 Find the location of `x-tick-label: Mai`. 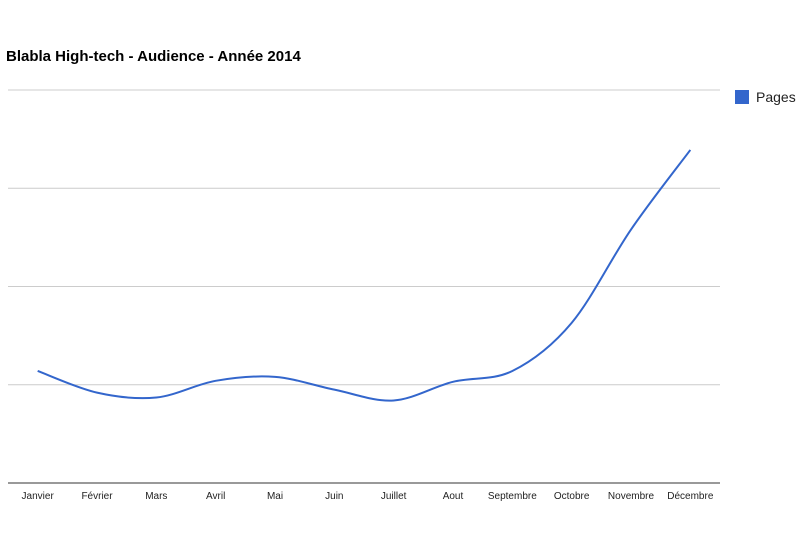

x-tick-label: Mai is located at coordinates (275, 496).